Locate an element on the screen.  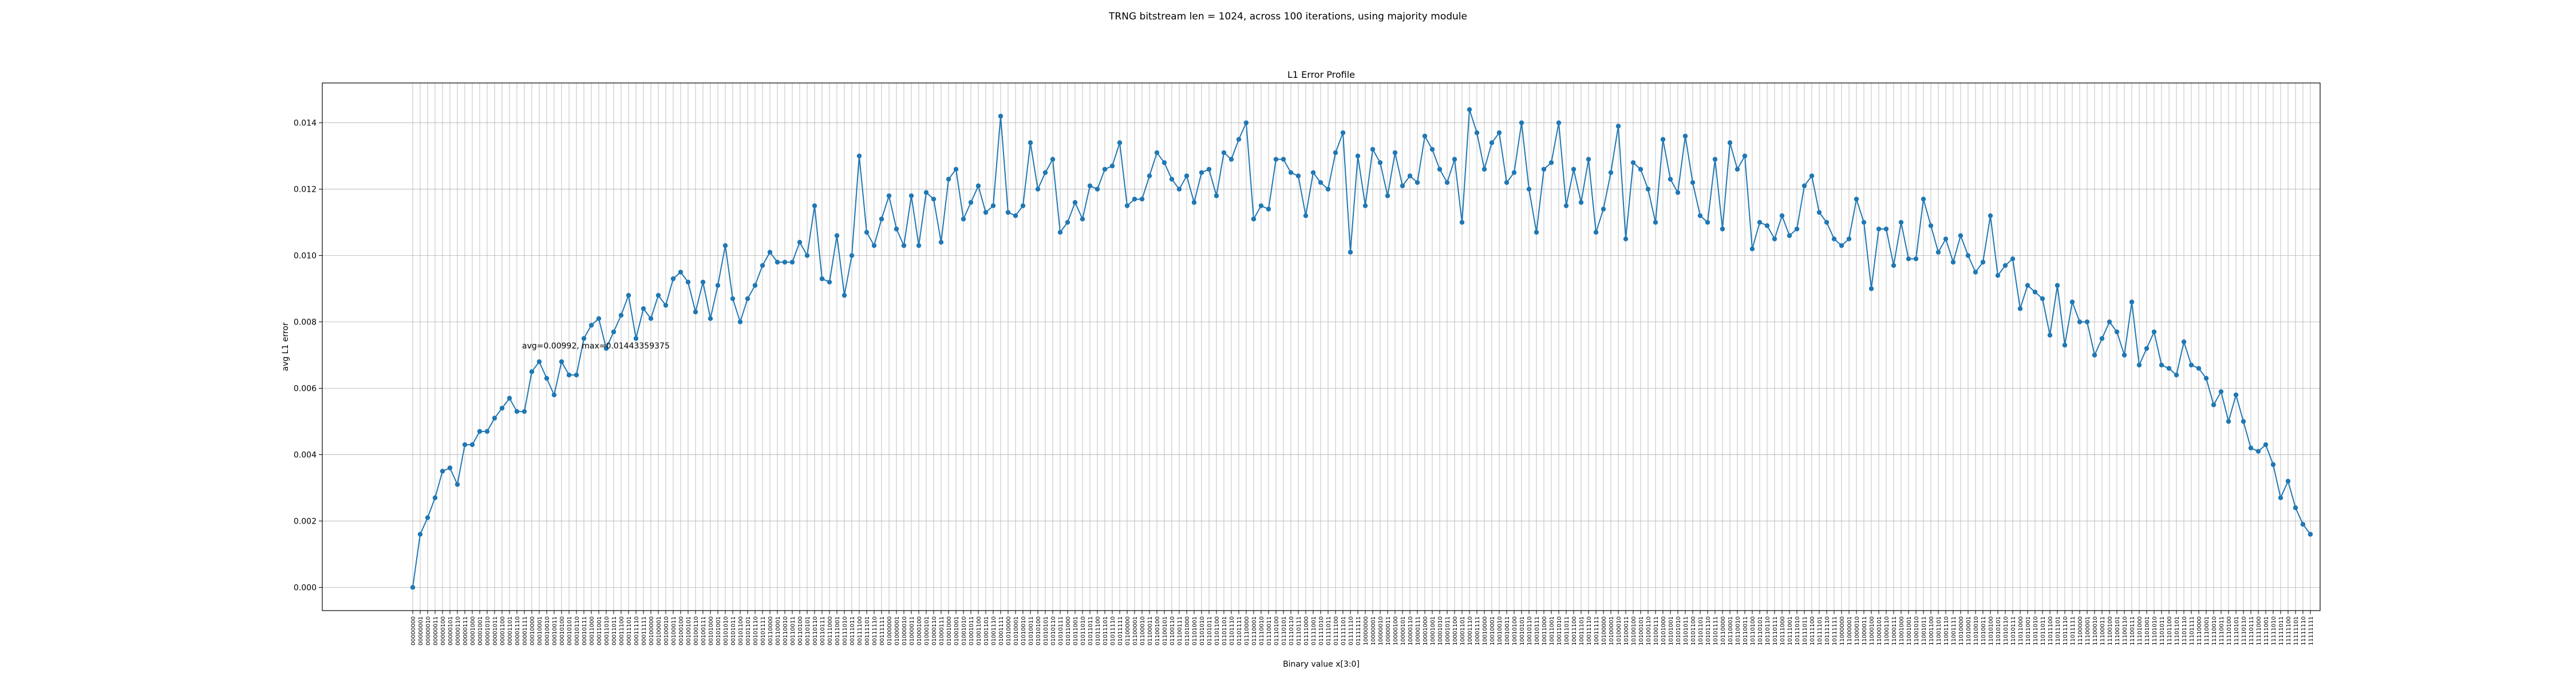
x-tick-label: 11100101 is located at coordinates (2118, 631).